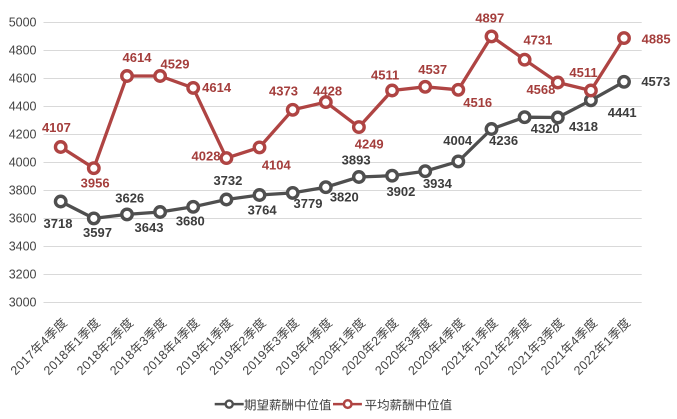 This screenshot has width=677, height=419. What do you see at coordinates (95, 182) in the screenshot?
I see `svg-text: 3956` at bounding box center [95, 182].